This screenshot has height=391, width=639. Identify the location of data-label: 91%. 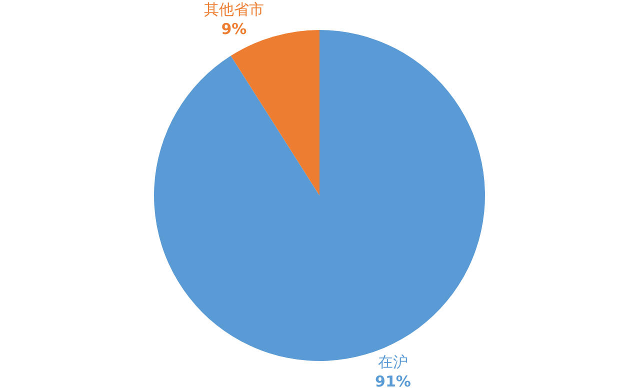
(393, 381).